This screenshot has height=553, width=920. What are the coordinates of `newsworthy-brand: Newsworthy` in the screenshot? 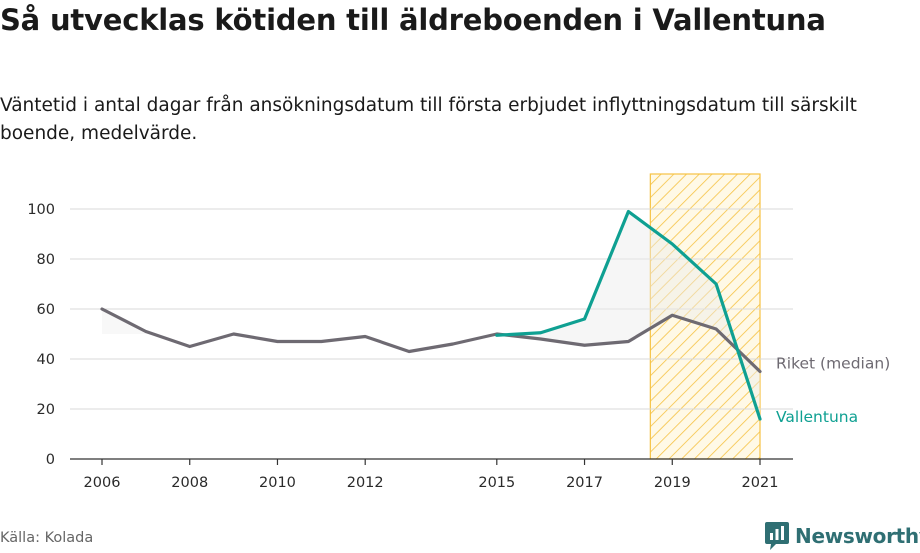 It's located at (857, 536).